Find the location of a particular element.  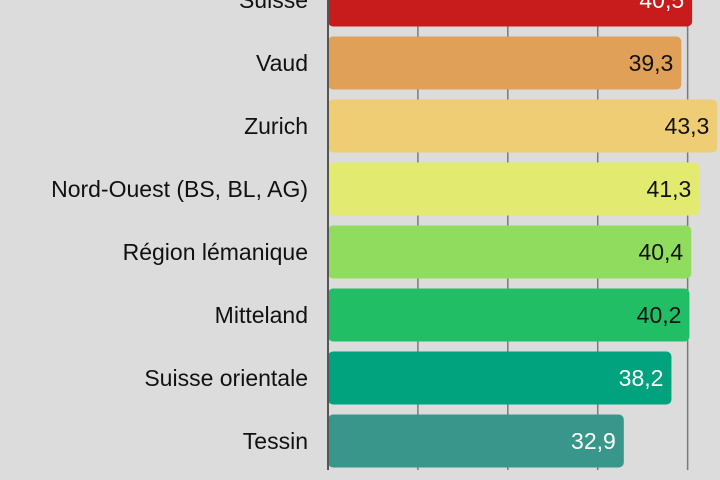

value-label: 39,3 is located at coordinates (651, 63).